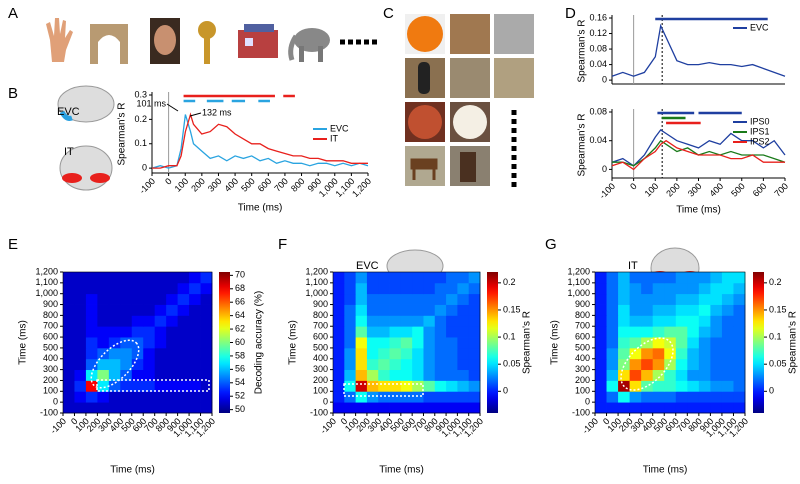 Image resolution: width=800 pixels, height=484 pixels. Describe the element at coordinates (69, 152) in the screenshot. I see `region-label: IT` at that location.